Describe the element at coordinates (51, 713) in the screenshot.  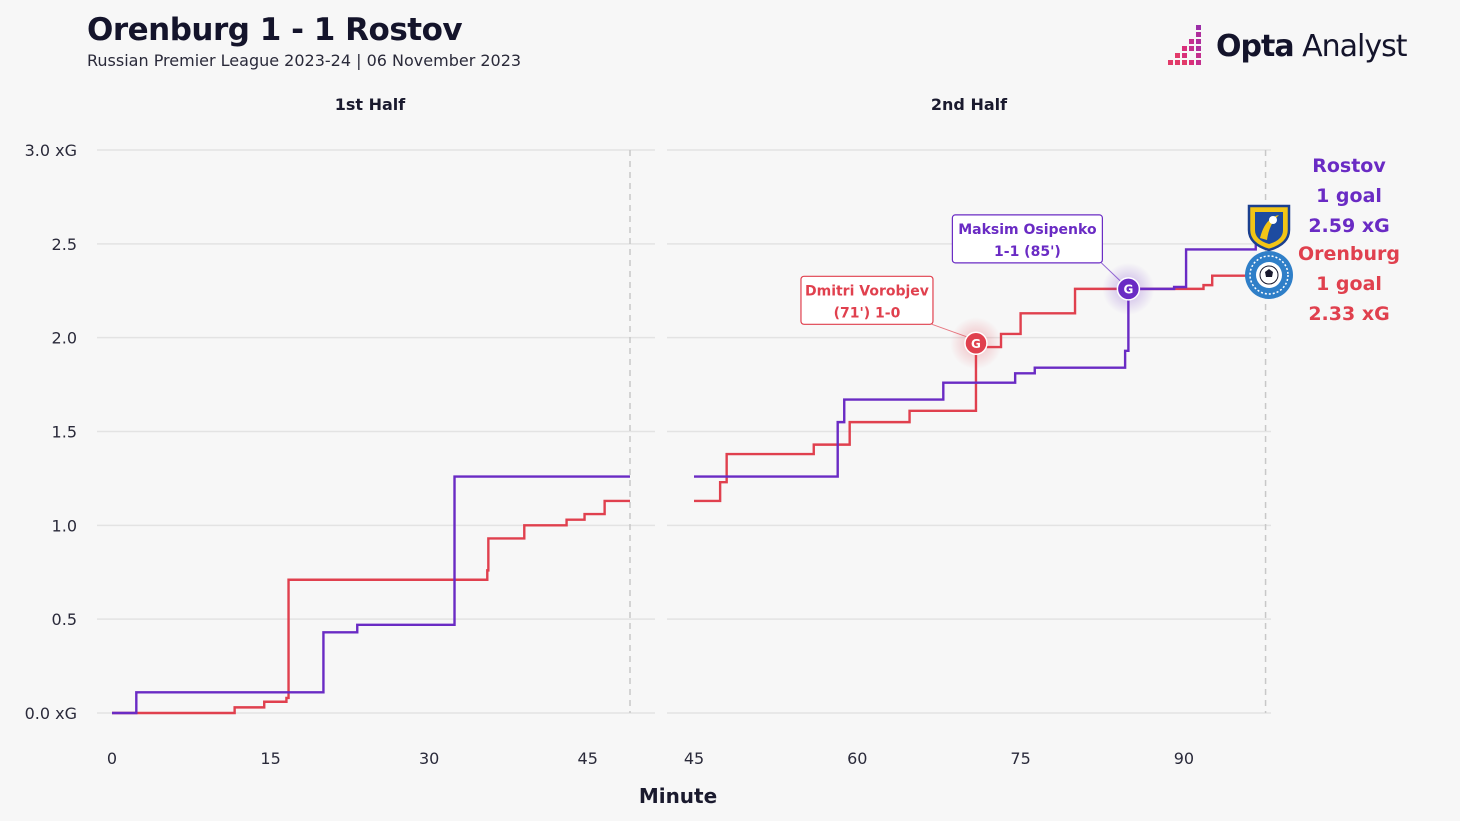
I see `y-tick-label: 0.0 xG` at that location.